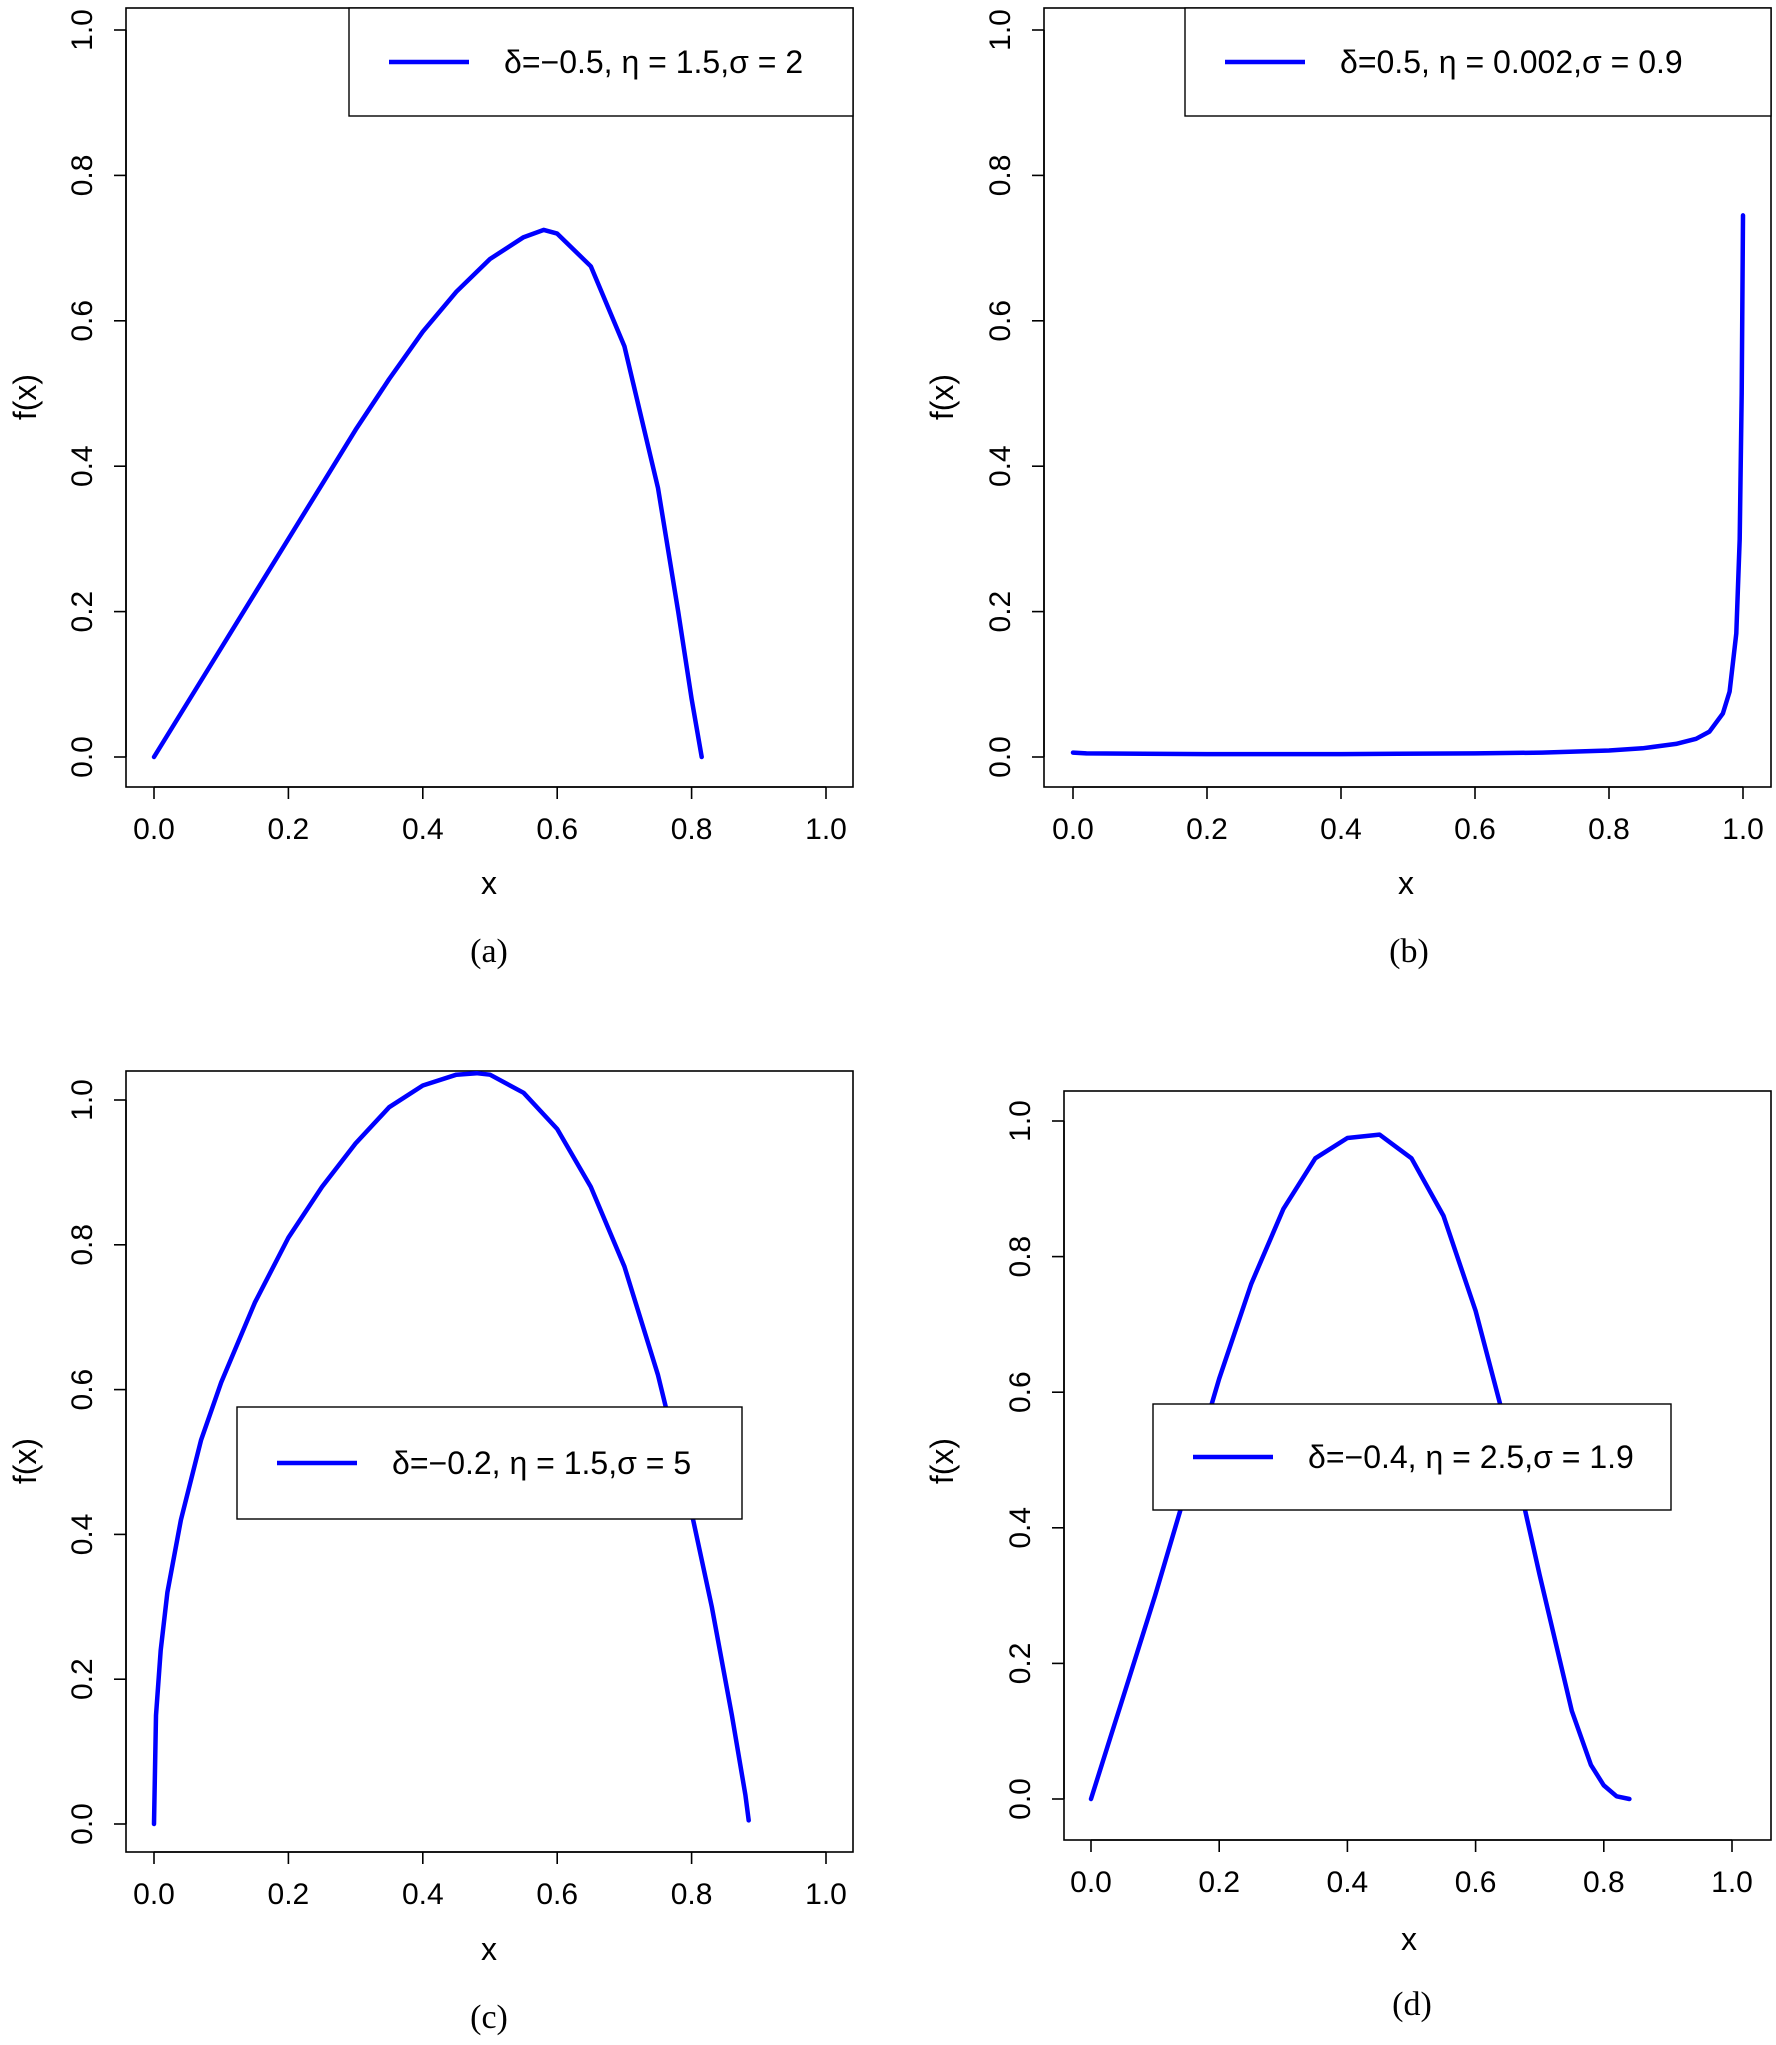 Image resolution: width=1776 pixels, height=2045 pixels. What do you see at coordinates (541, 1463) in the screenshot?
I see `legend-label: δ=−0.2, η = 1.5,σ = 5` at bounding box center [541, 1463].